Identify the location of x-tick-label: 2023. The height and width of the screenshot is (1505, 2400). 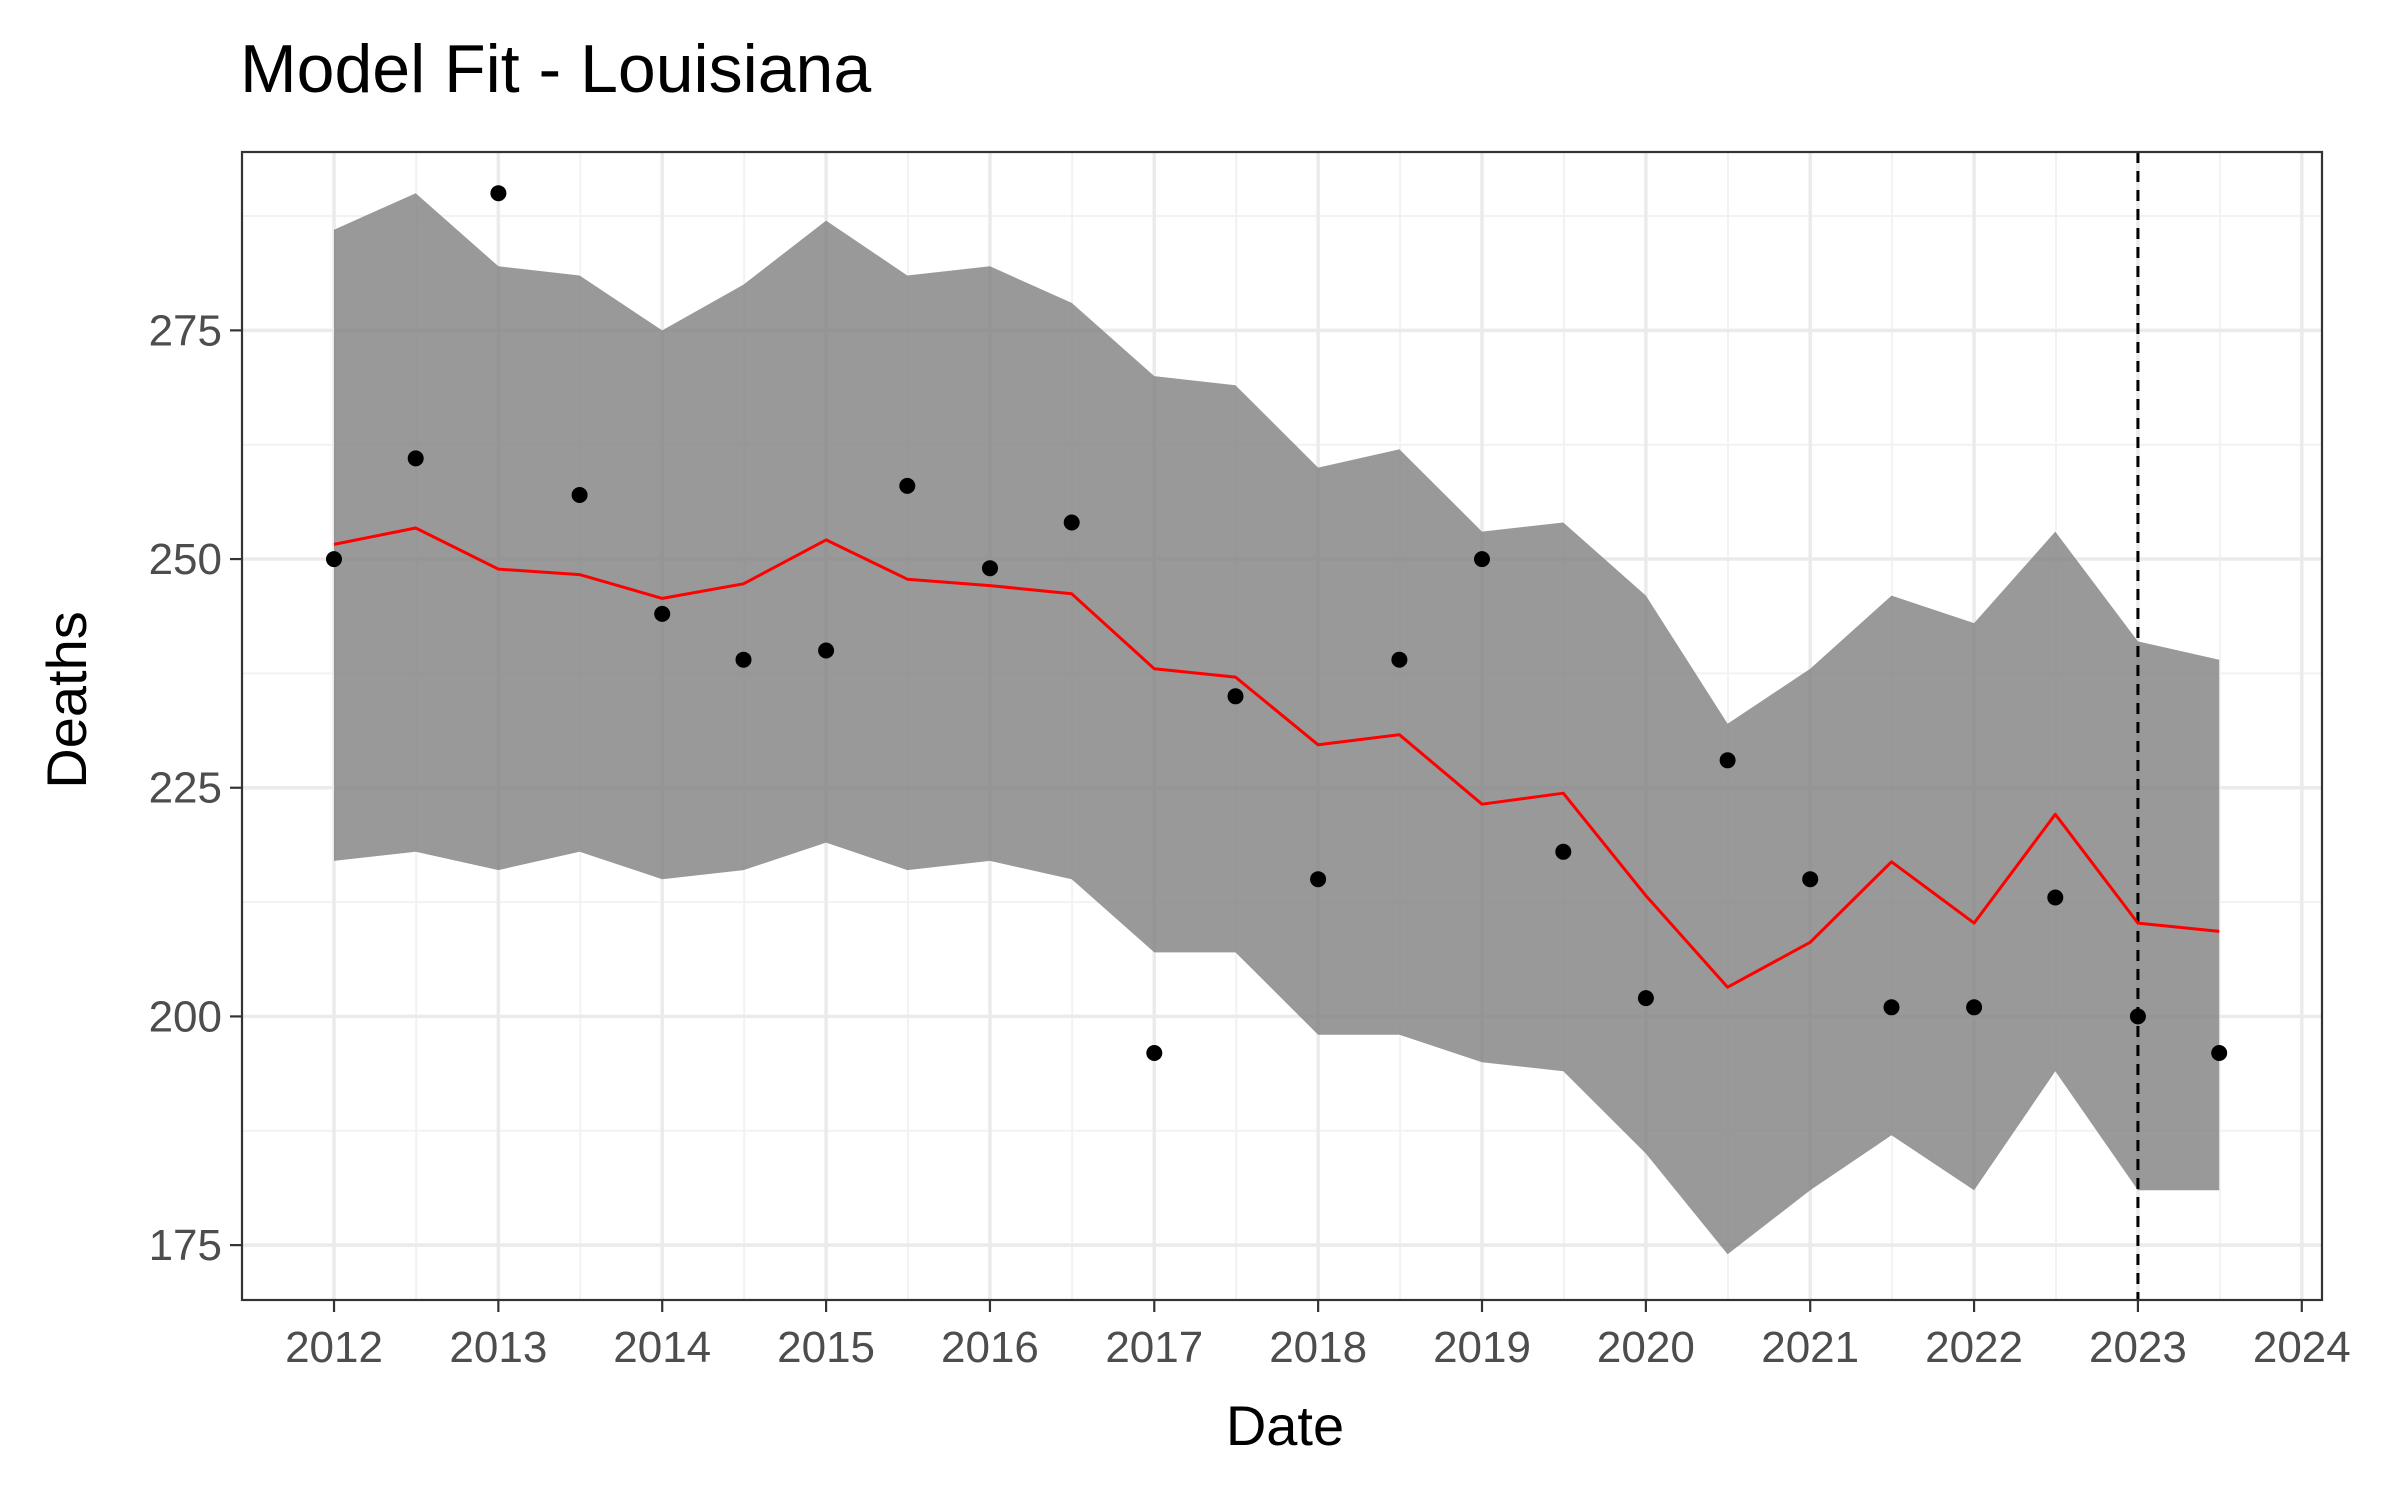
(2138, 1347).